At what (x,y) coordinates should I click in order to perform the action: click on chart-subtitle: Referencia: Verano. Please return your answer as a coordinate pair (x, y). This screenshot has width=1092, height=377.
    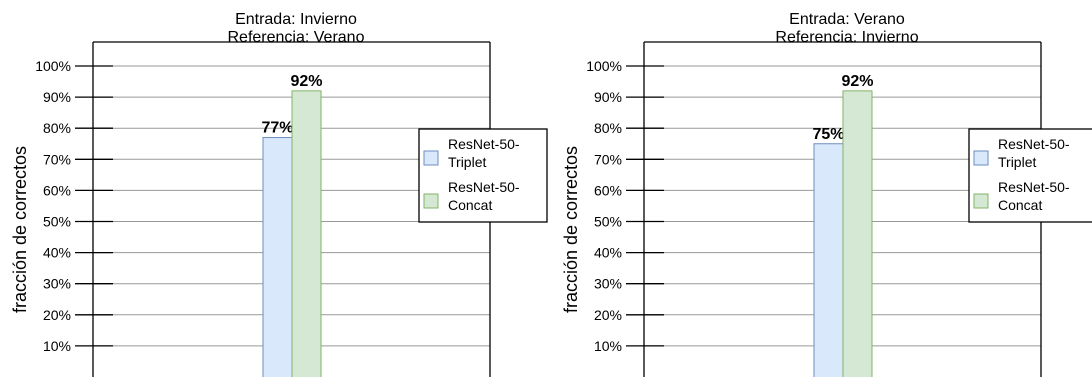
    Looking at the image, I should click on (296, 37).